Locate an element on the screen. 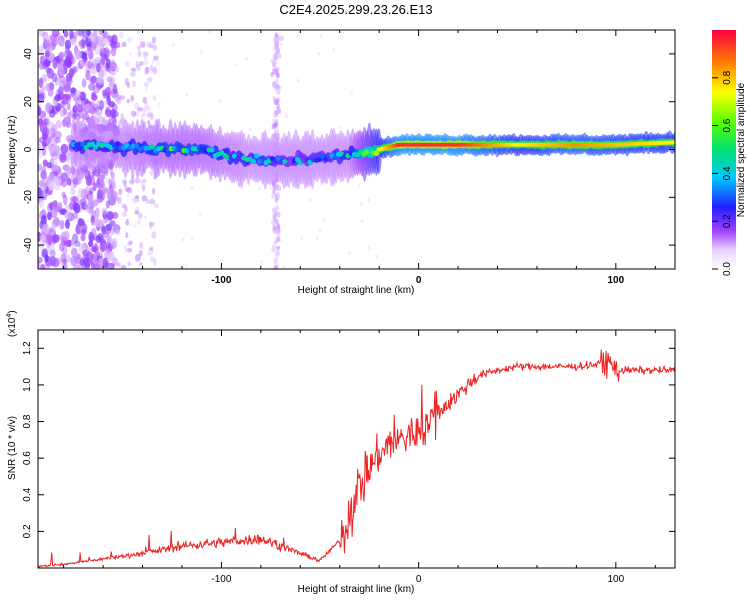 The image size is (750, 605). y-tick-label: -40 is located at coordinates (28, 244).